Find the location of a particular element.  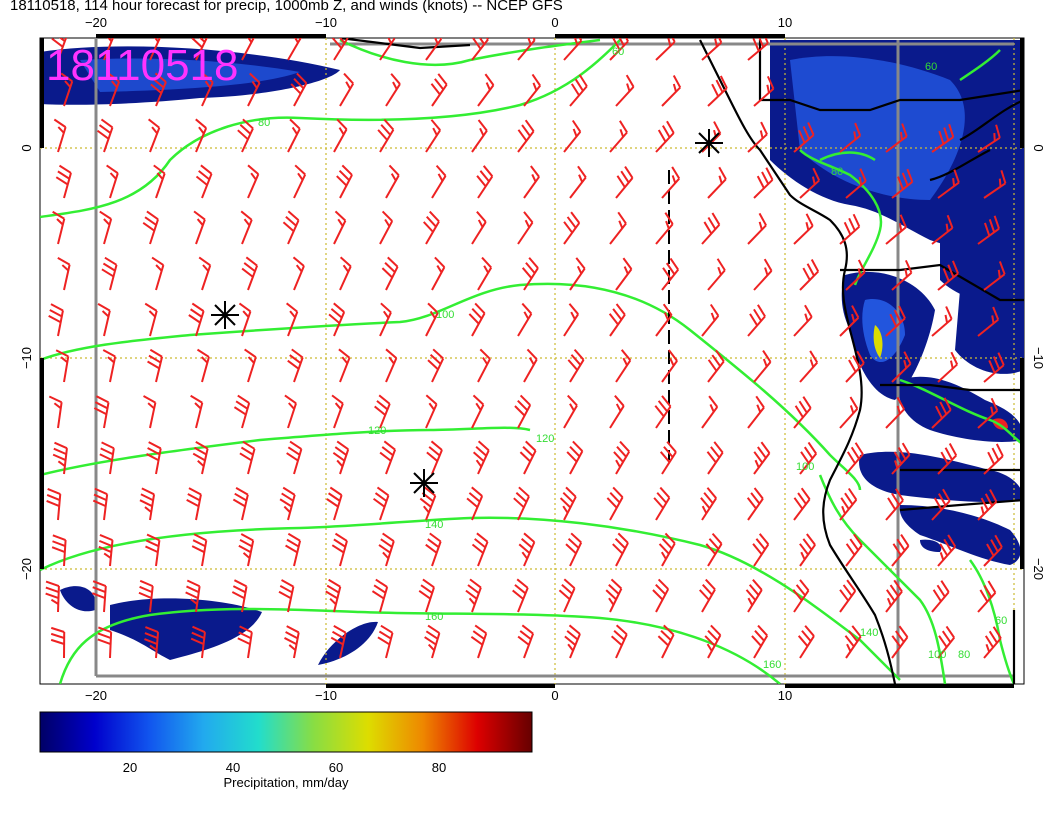

contour-label: 160 is located at coordinates (772, 665).